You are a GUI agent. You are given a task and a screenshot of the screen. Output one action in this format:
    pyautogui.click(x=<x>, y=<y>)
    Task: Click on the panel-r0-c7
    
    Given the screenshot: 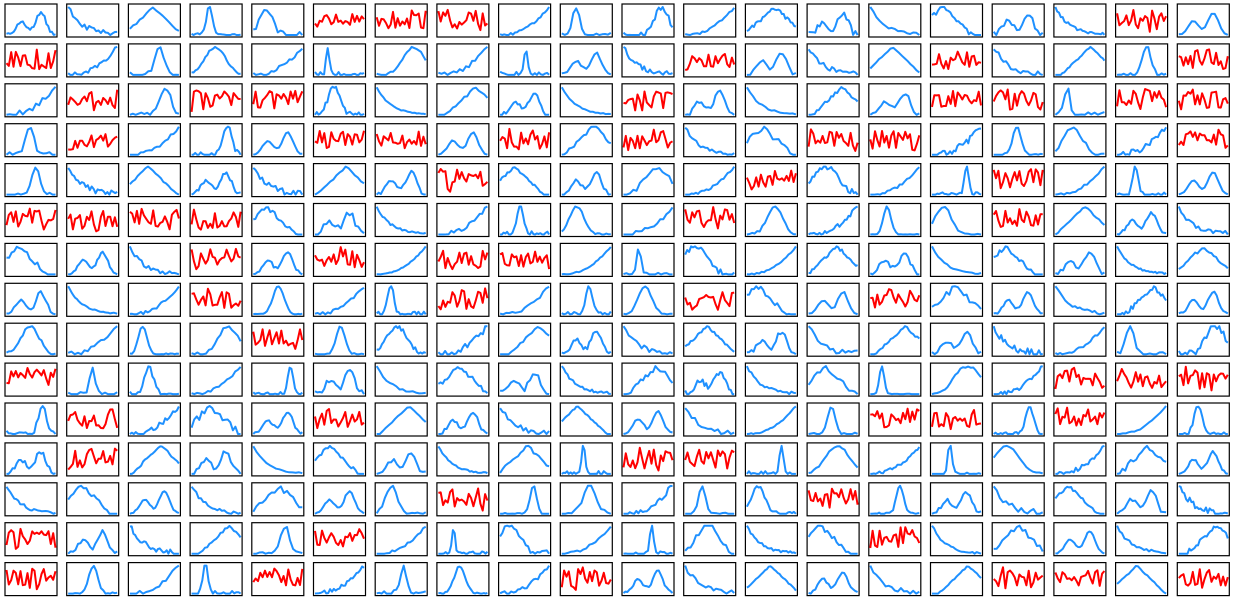 What is the action you would take?
    pyautogui.click(x=463, y=20)
    